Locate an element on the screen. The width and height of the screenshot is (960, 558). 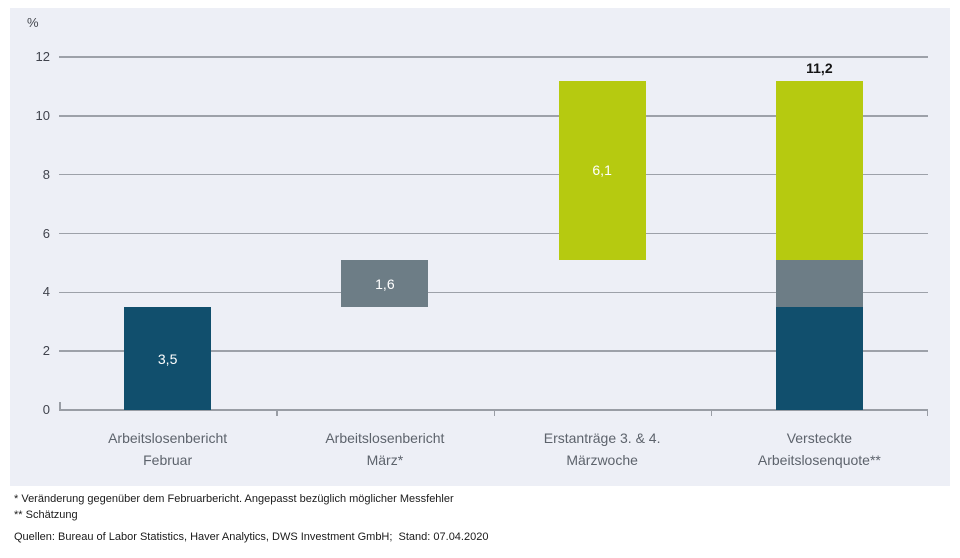
y-tick-label-0: 0 is located at coordinates (46, 409).